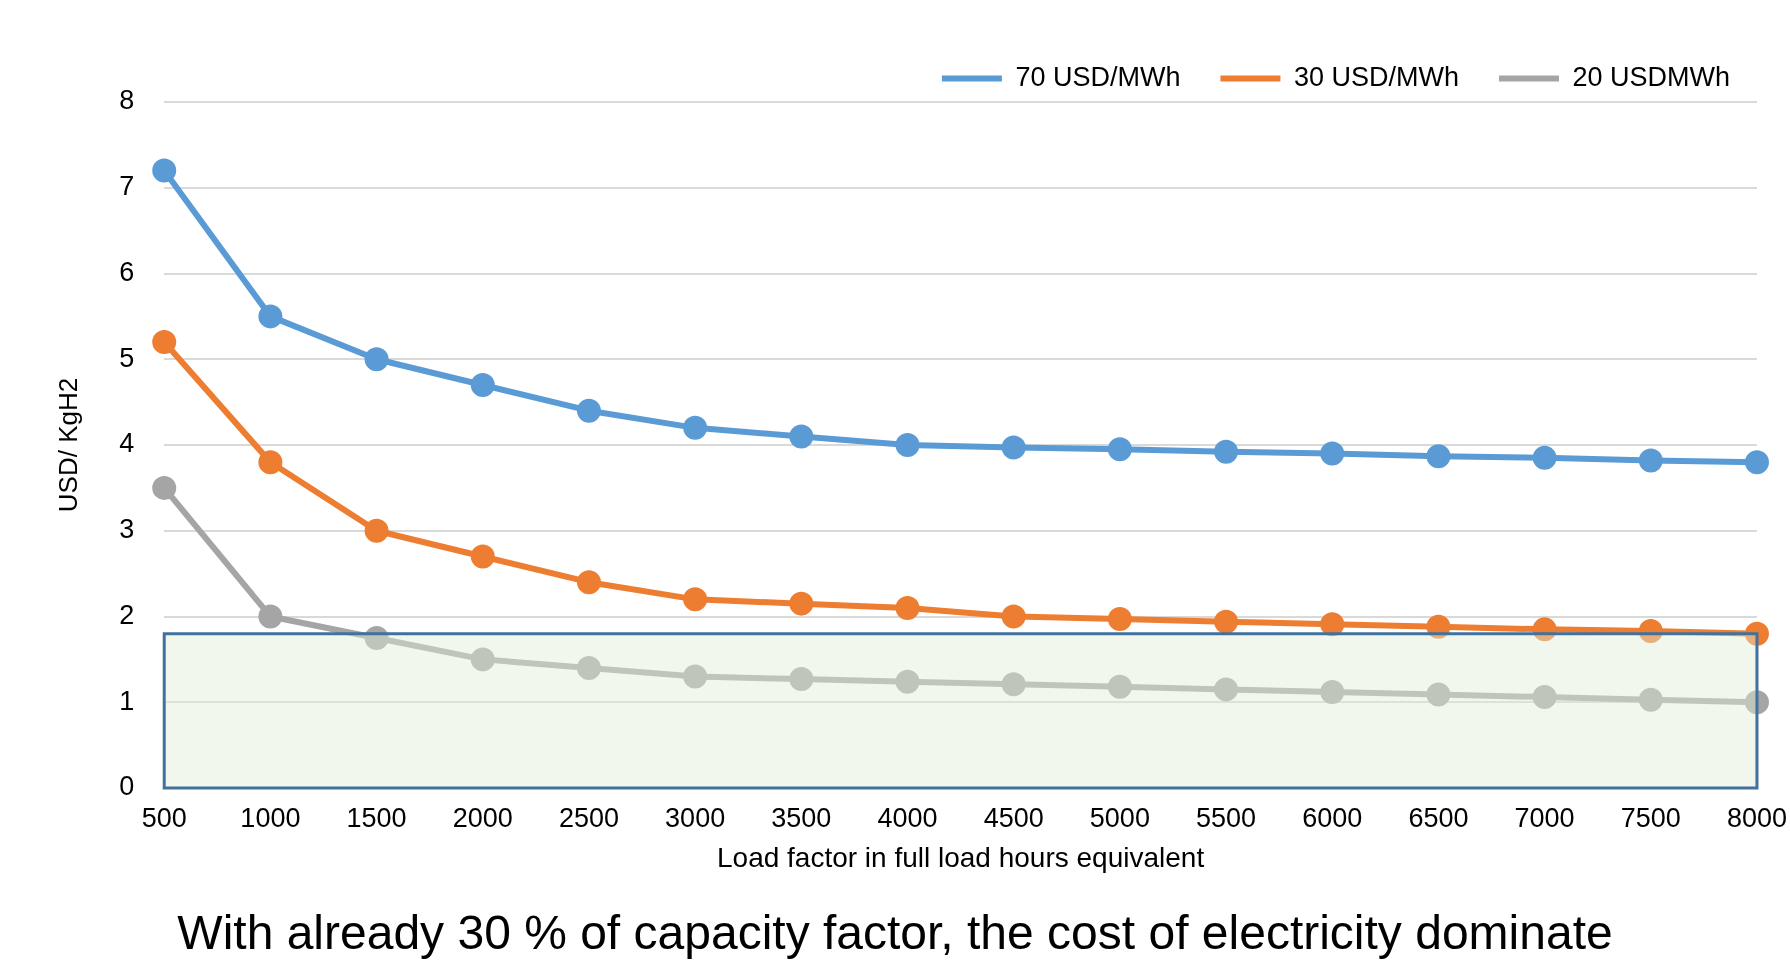 The image size is (1790, 979). Describe the element at coordinates (801, 817) in the screenshot. I see `x-tick-label: 3500` at that location.